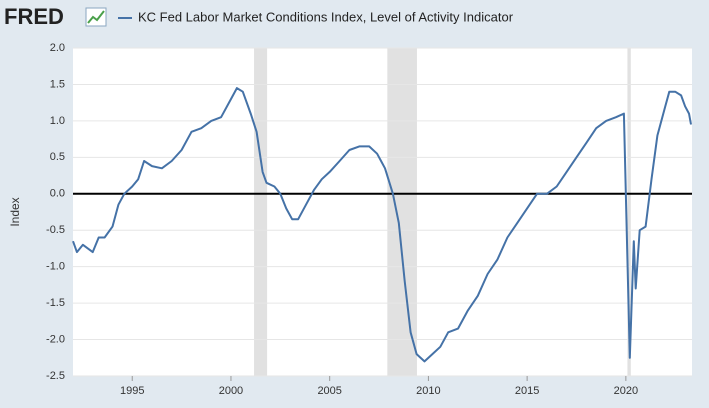 Image resolution: width=709 pixels, height=408 pixels. What do you see at coordinates (55, 267) in the screenshot?
I see `y-tick-label: -1.0` at bounding box center [55, 267].